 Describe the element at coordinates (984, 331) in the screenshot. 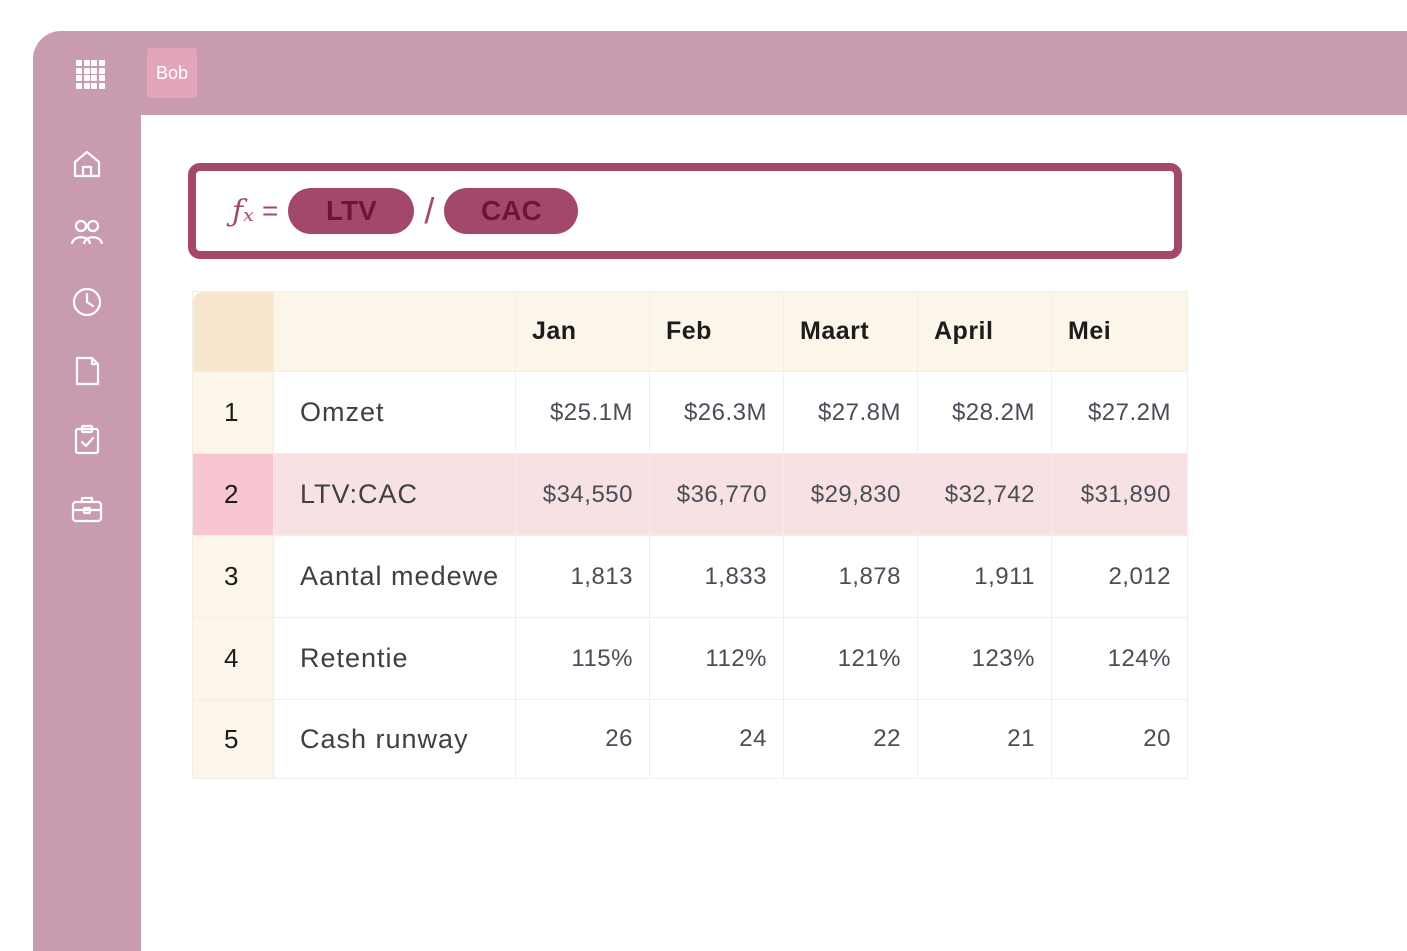

I see `column-header: April` at that location.